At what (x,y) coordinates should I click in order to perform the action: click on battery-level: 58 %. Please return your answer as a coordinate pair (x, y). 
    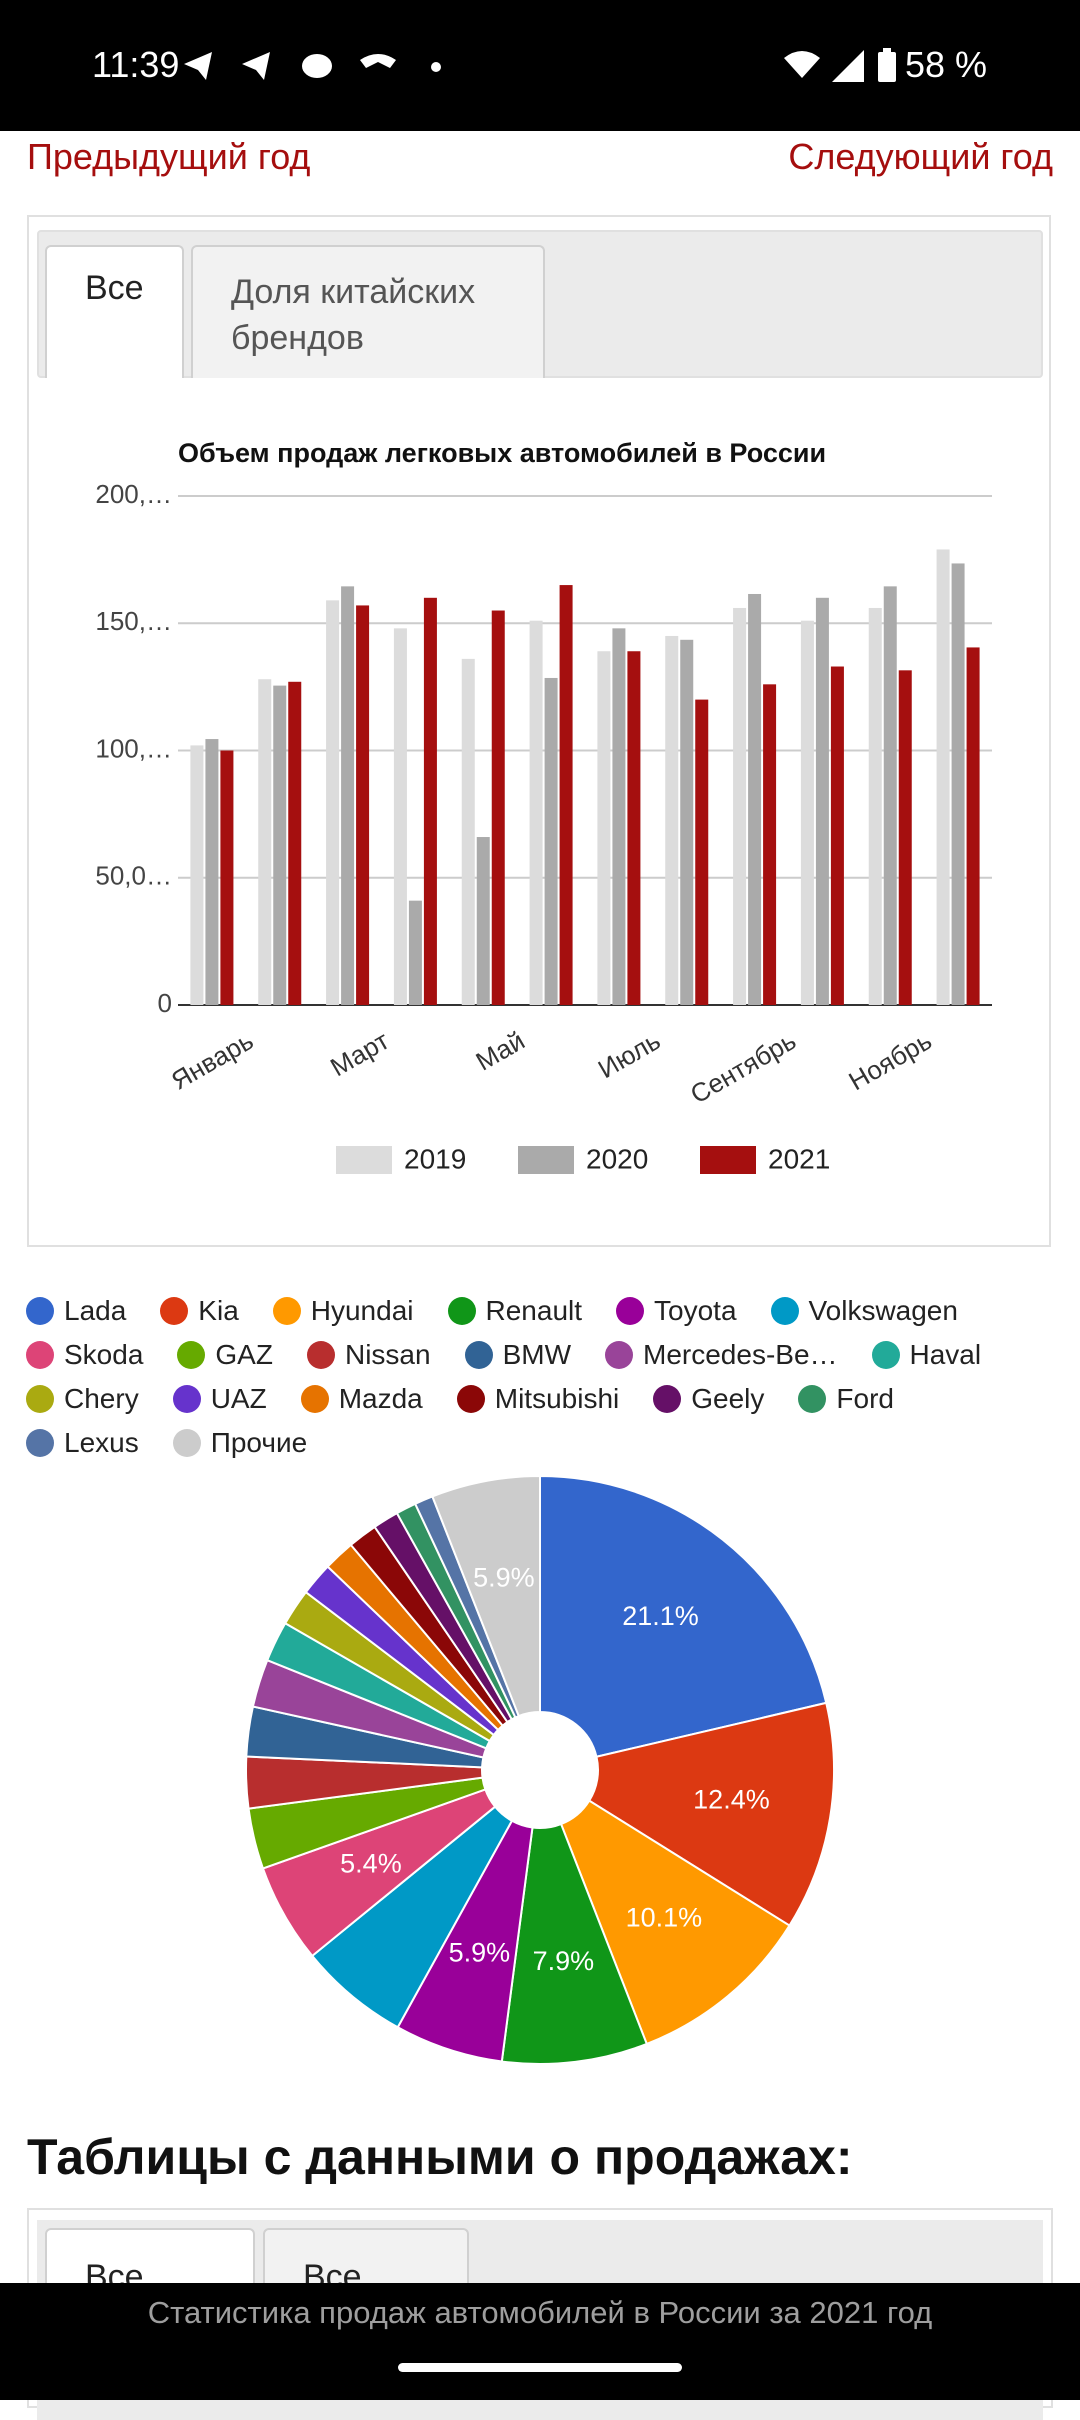
    Looking at the image, I should click on (946, 64).